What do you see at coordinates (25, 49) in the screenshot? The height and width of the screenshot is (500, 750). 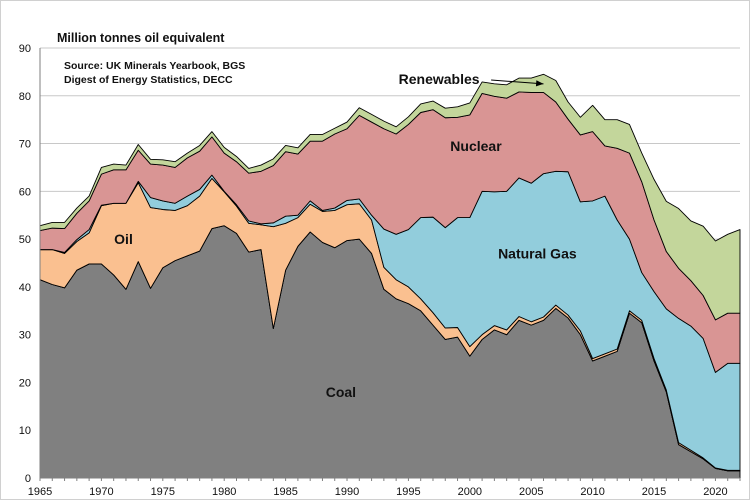 I see `y-tick-label-90: 90` at bounding box center [25, 49].